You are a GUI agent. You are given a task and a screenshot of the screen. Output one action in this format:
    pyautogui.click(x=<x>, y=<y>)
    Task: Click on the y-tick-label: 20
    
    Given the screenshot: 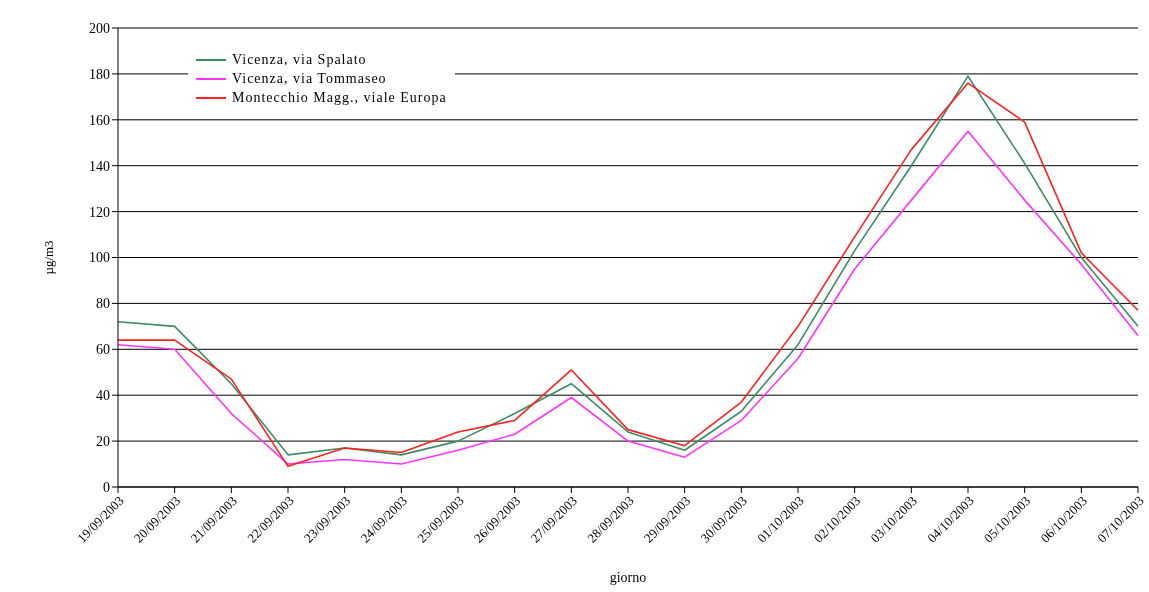 What is the action you would take?
    pyautogui.click(x=103, y=442)
    